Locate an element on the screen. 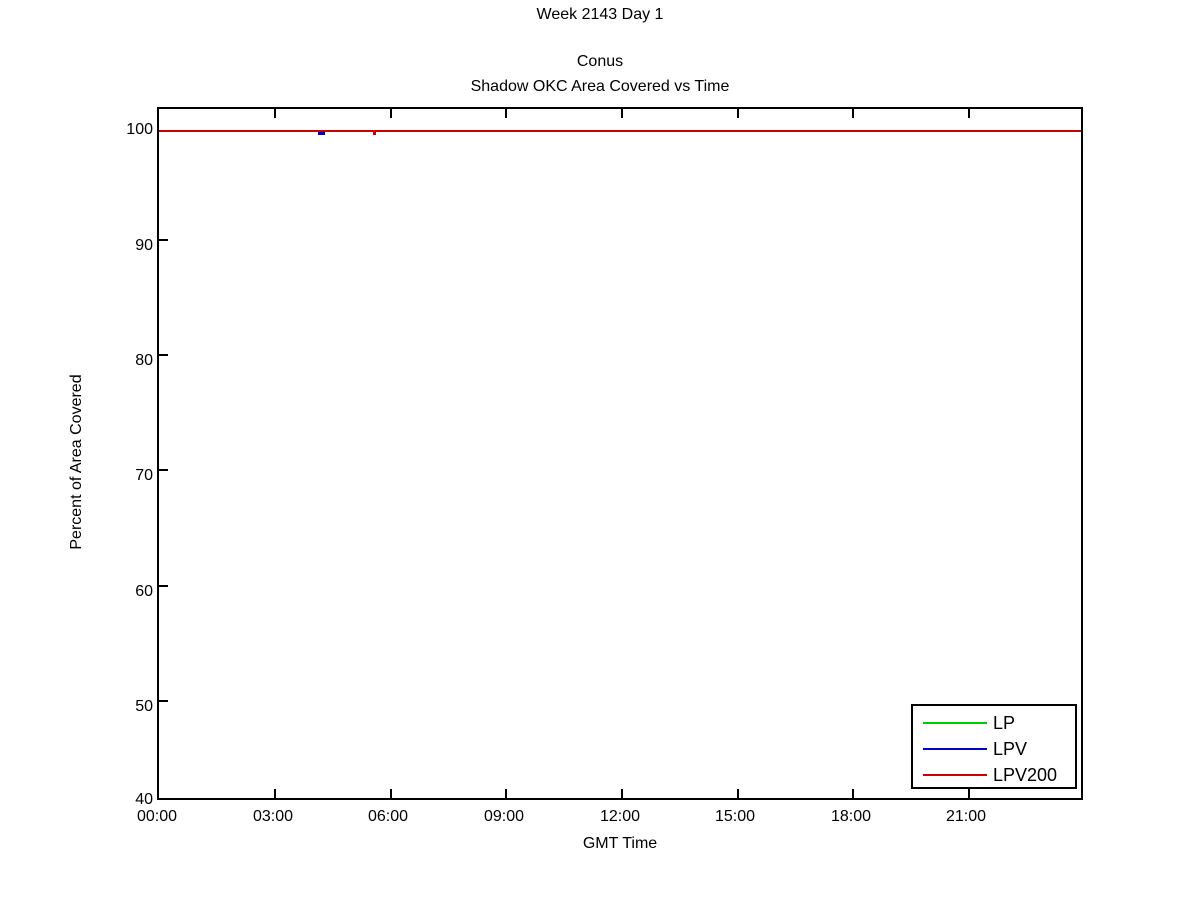  legend-item-lp: LP is located at coordinates (994, 723).